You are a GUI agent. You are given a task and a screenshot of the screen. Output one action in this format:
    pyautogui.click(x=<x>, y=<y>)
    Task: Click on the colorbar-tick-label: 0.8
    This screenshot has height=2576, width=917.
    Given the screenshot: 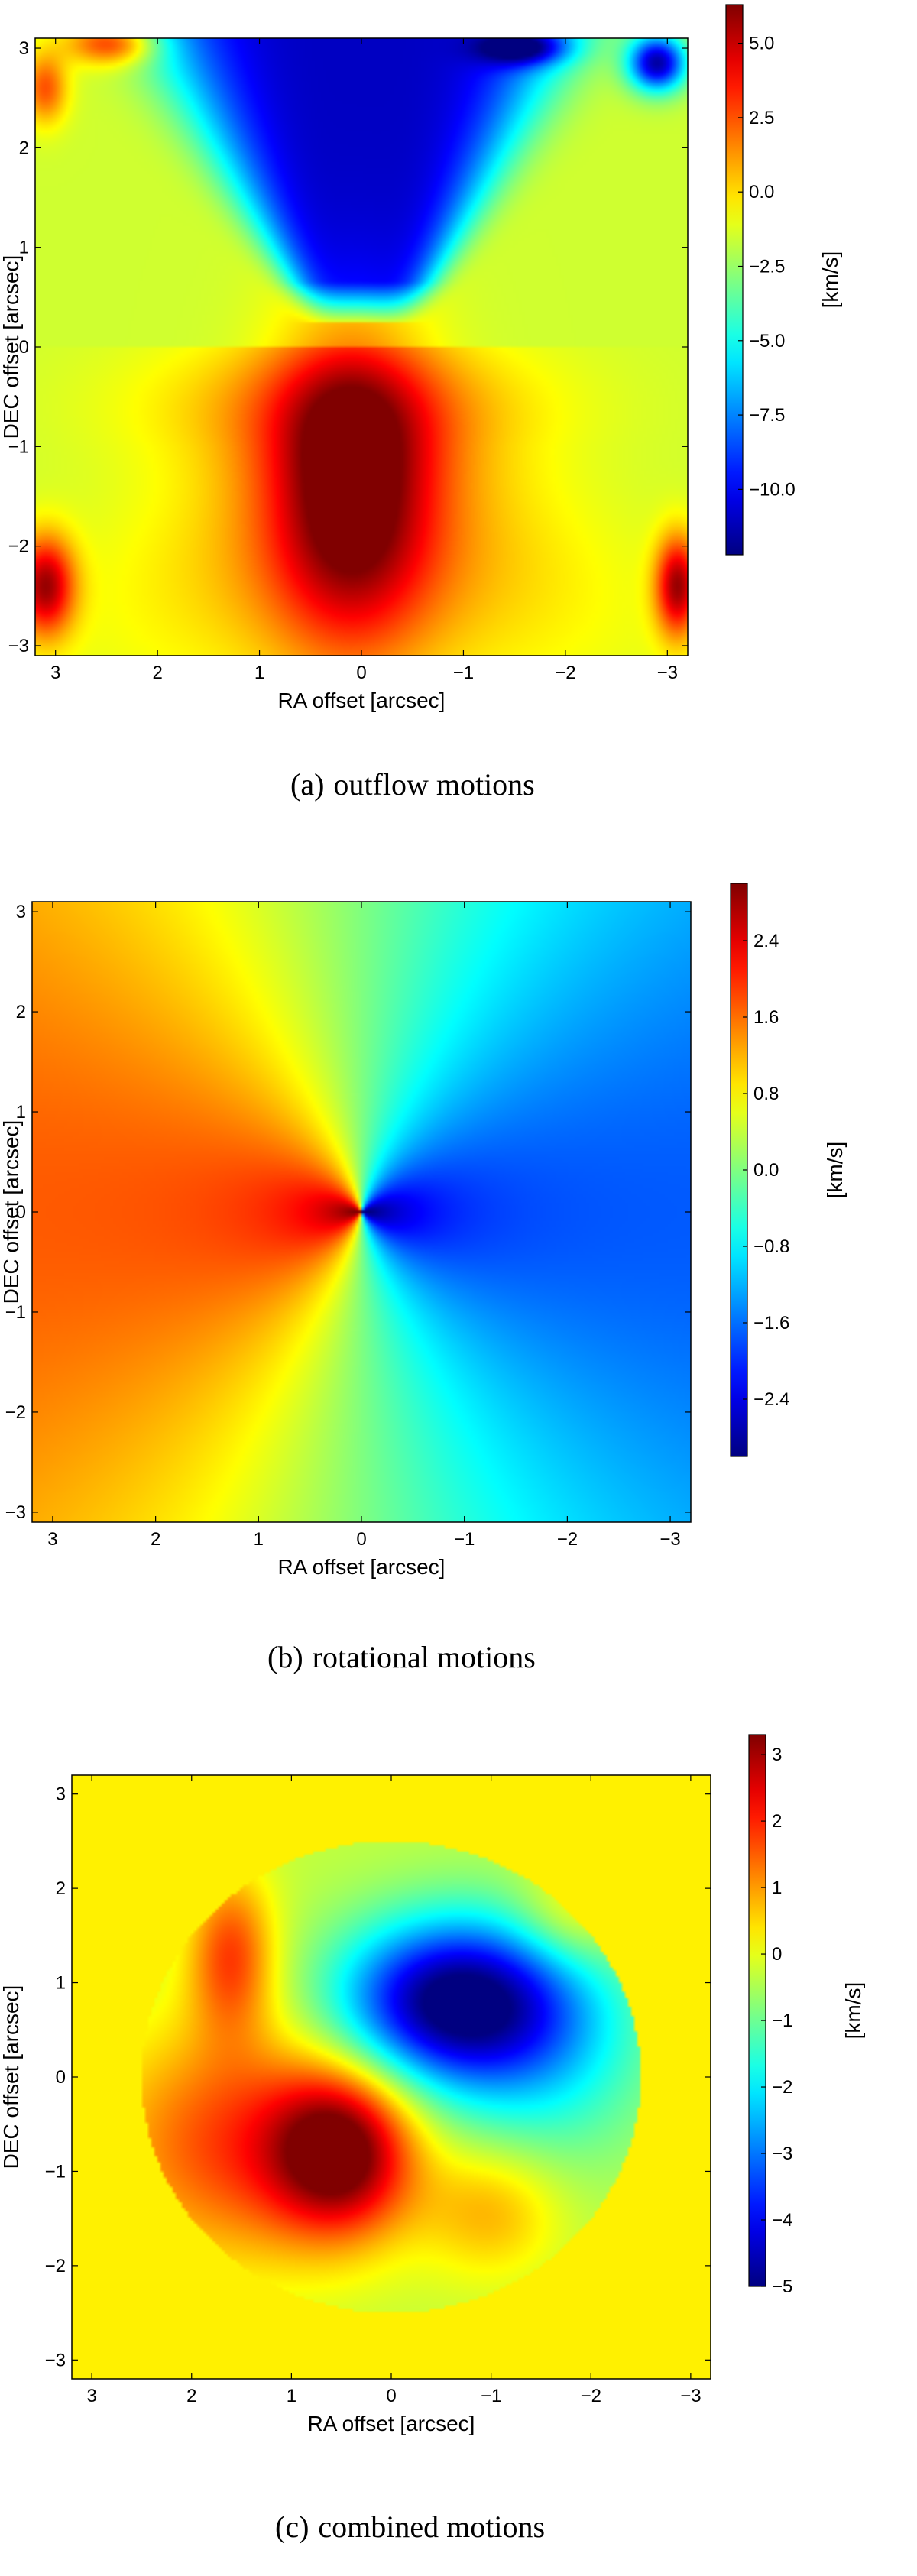 What is the action you would take?
    pyautogui.click(x=766, y=1094)
    